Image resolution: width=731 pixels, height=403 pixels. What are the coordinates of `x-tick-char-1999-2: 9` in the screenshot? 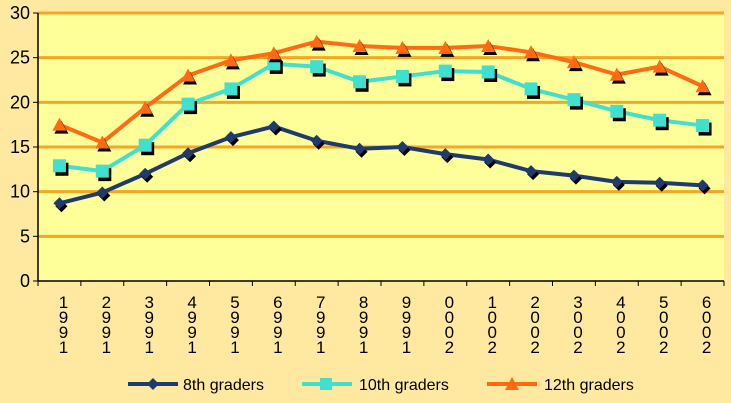 It's located at (406, 332).